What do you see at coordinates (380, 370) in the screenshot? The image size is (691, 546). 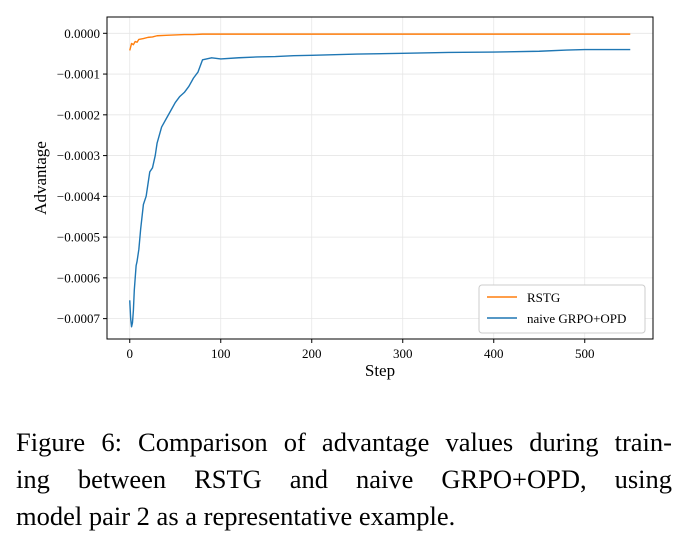 I see `x-axis-label: Step` at bounding box center [380, 370].